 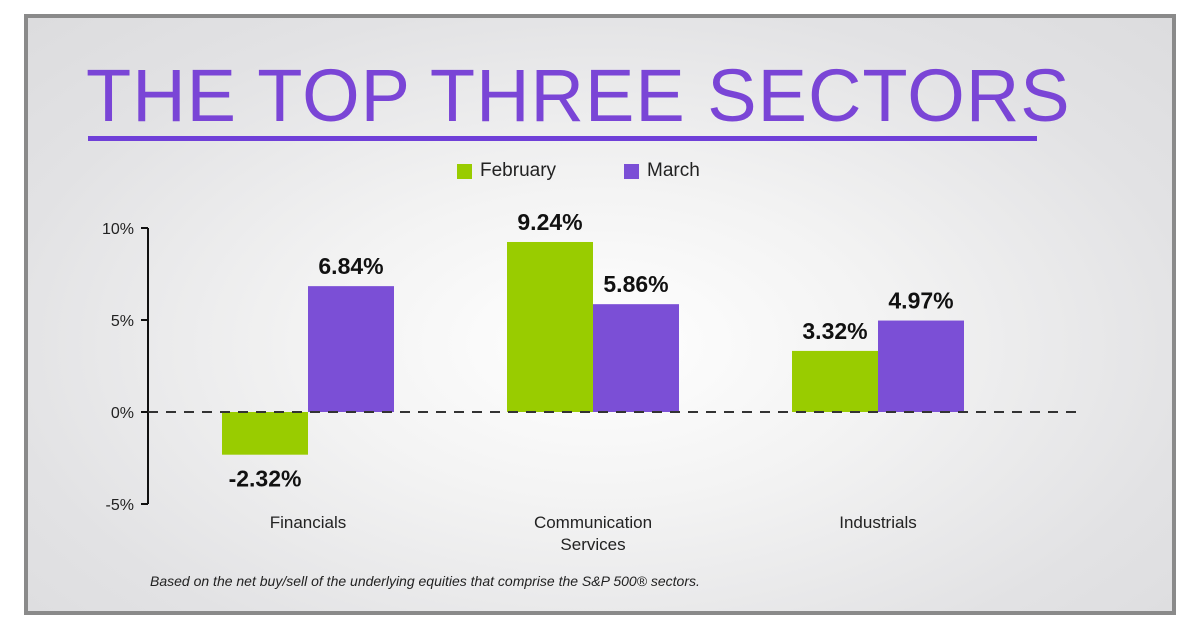 I want to click on x-tick-label: Communication, so click(x=593, y=522).